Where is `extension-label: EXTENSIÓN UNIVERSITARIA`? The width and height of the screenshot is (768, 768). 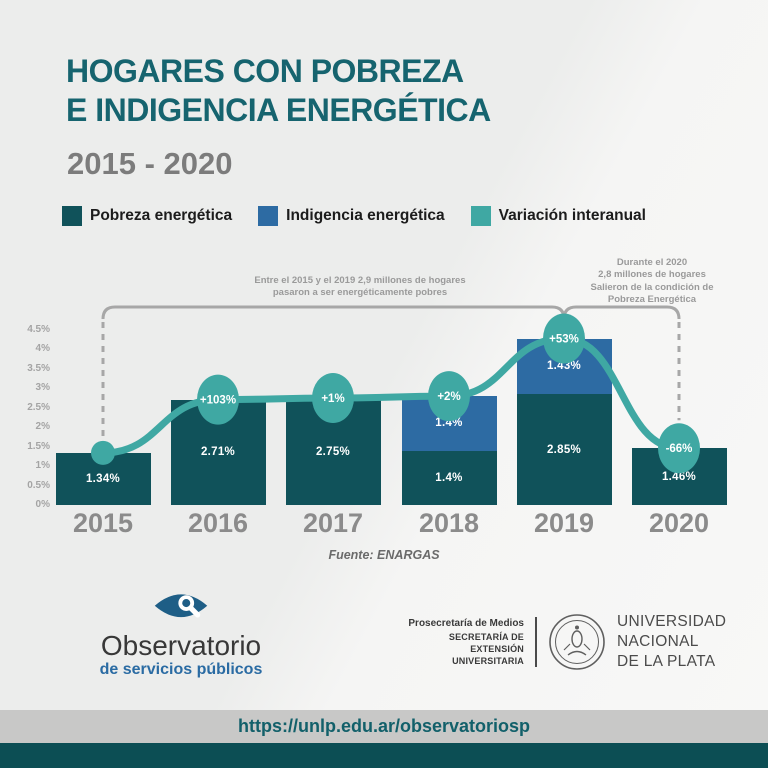 extension-label: EXTENSIÓN UNIVERSITARIA is located at coordinates (488, 655).